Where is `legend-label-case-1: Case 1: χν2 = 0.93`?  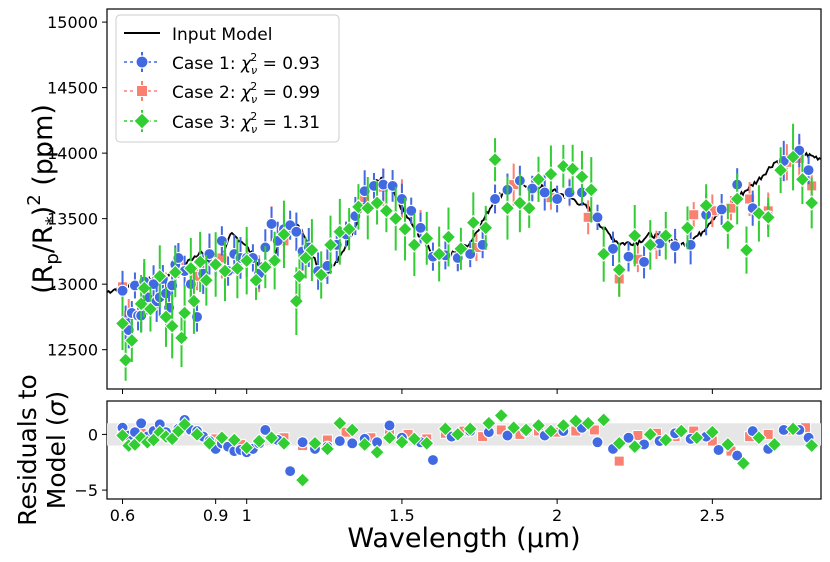
legend-label-case-1: Case 1: χν2 = 0.93 is located at coordinates (246, 64).